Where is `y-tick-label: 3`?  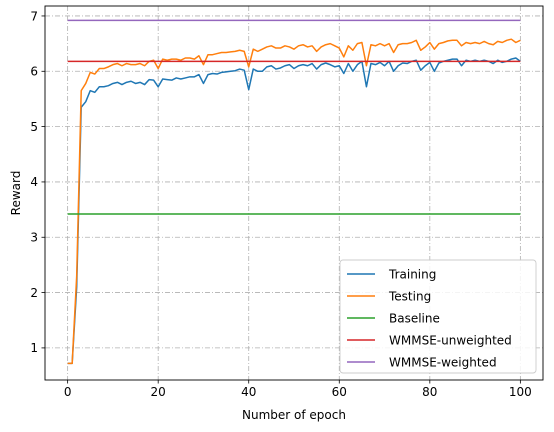
y-tick-label: 3 is located at coordinates (34, 238).